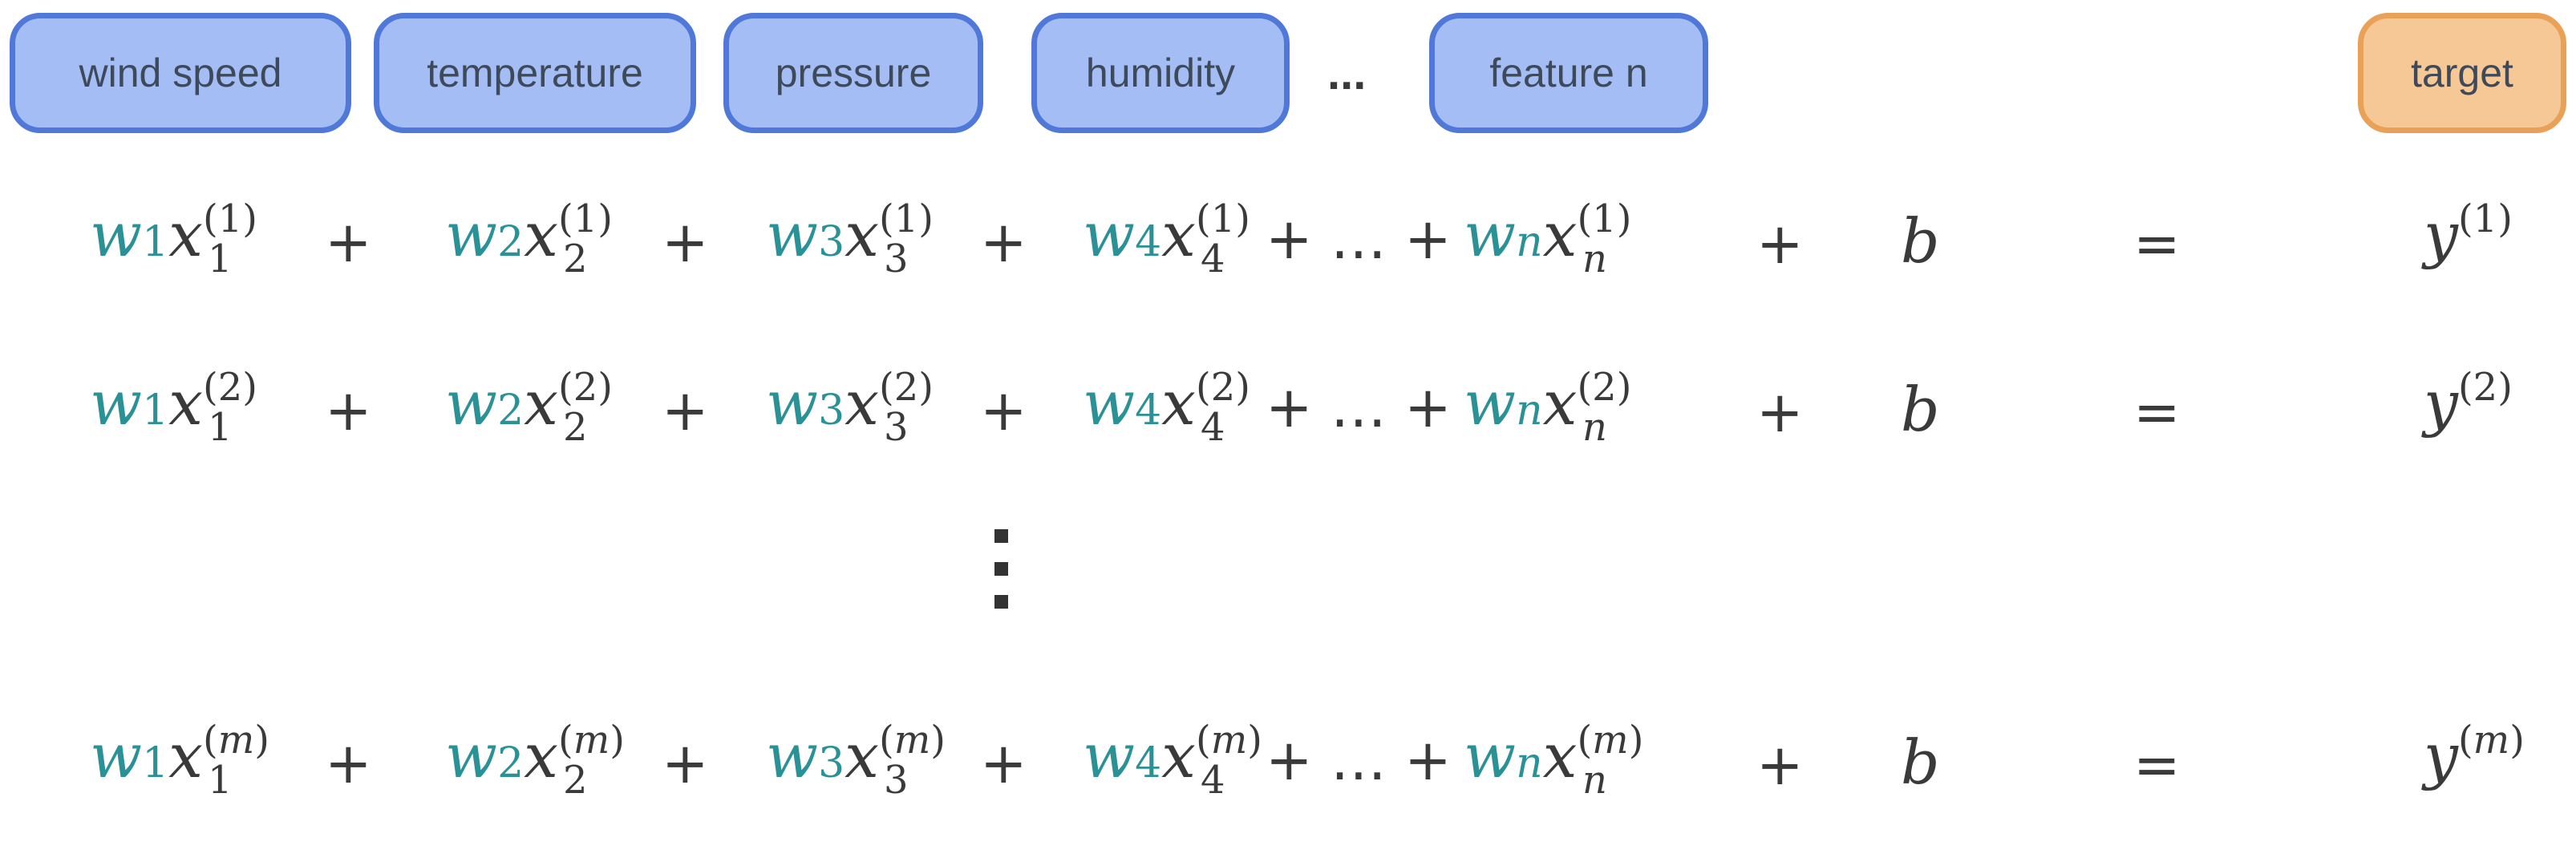 The width and height of the screenshot is (2576, 862). I want to click on weighted-term: w4x(1) 4, so click(1166, 239).